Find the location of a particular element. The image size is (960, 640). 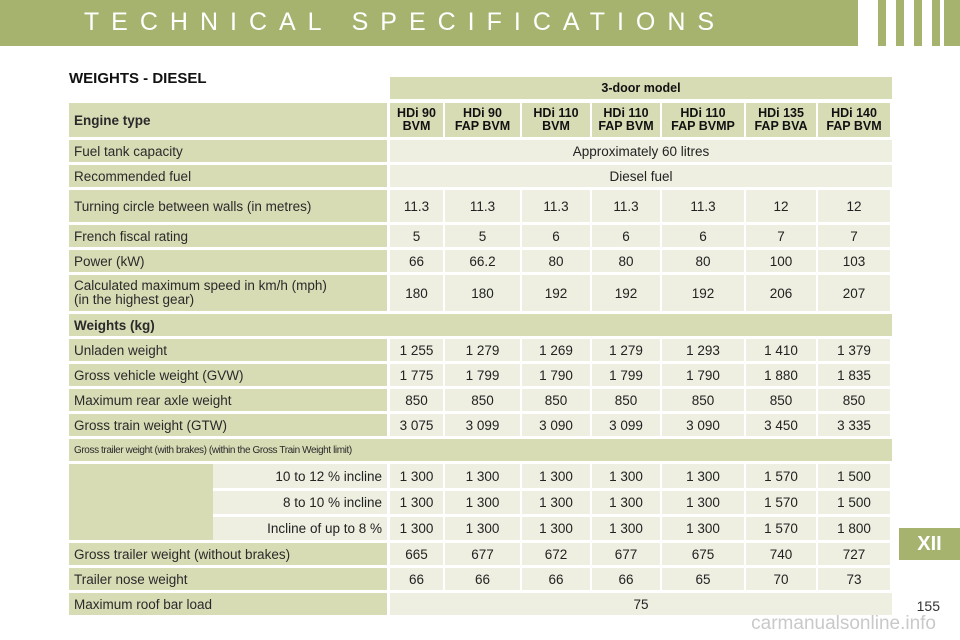

header-decoration is located at coordinates (901, 23).